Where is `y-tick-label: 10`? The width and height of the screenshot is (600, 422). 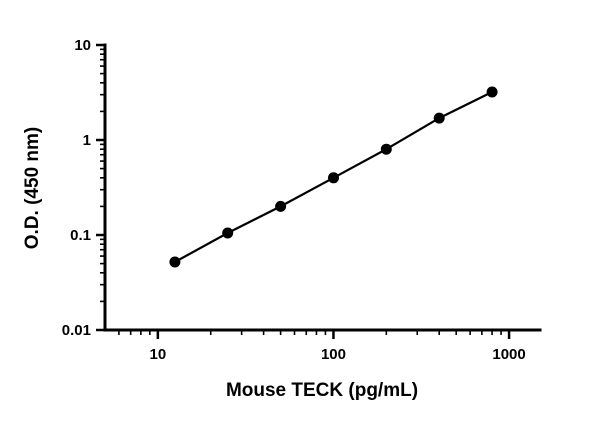
y-tick-label: 10 is located at coordinates (82, 45).